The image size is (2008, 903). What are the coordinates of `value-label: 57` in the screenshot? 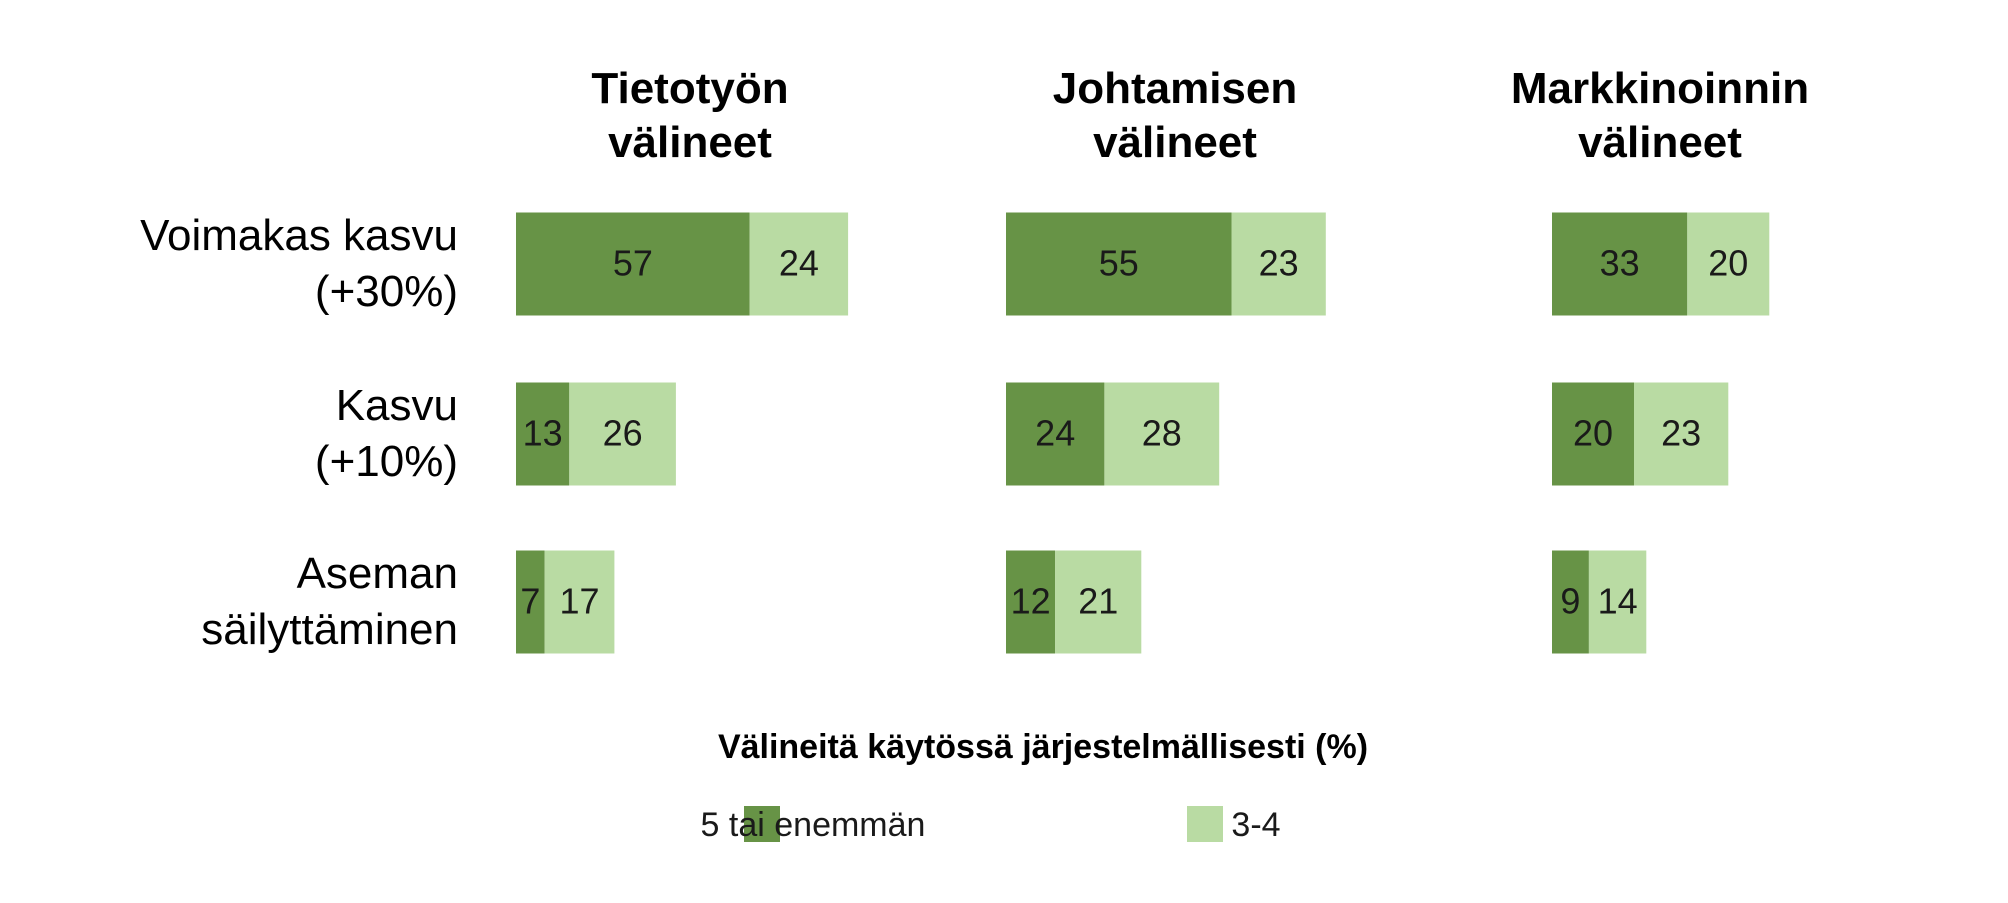 It's located at (633, 263).